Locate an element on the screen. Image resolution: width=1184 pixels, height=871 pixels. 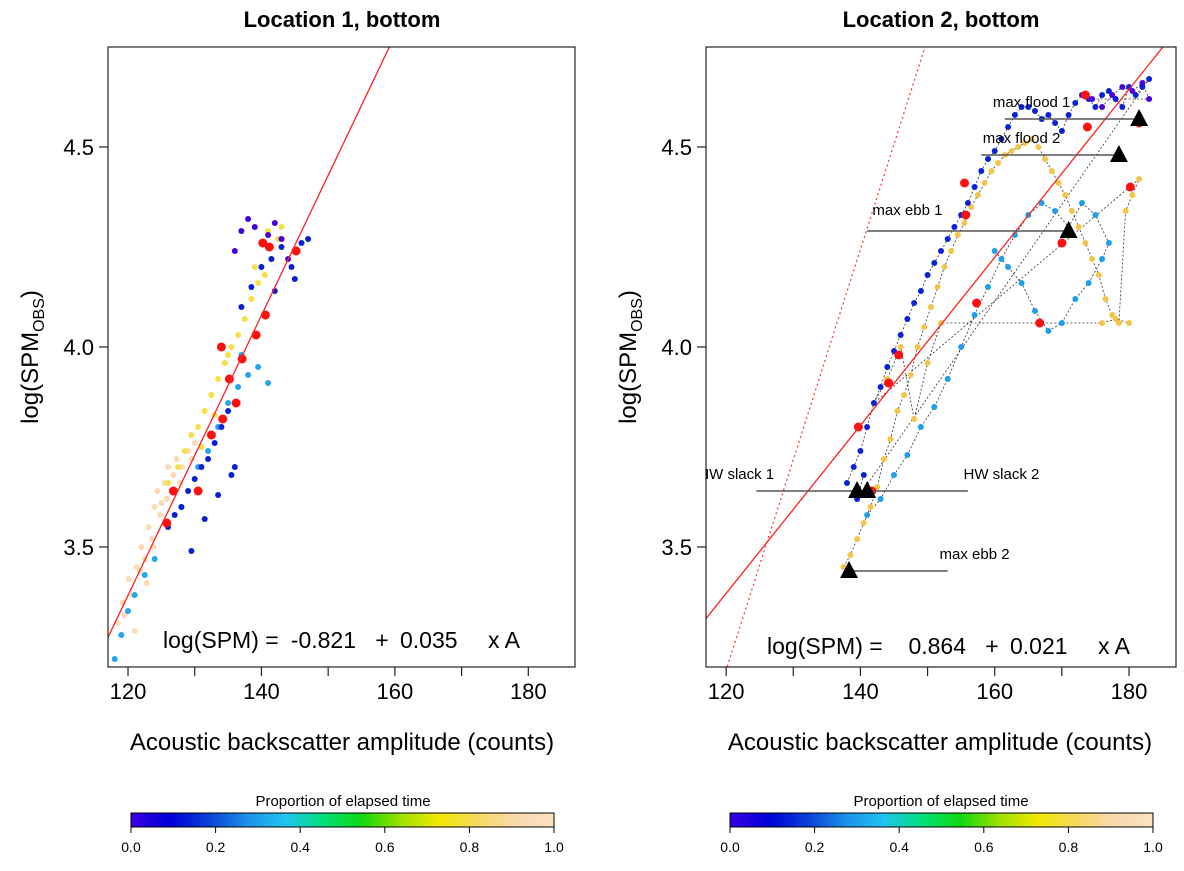
equation-2-intercept: 0.864 is located at coordinates (937, 646).